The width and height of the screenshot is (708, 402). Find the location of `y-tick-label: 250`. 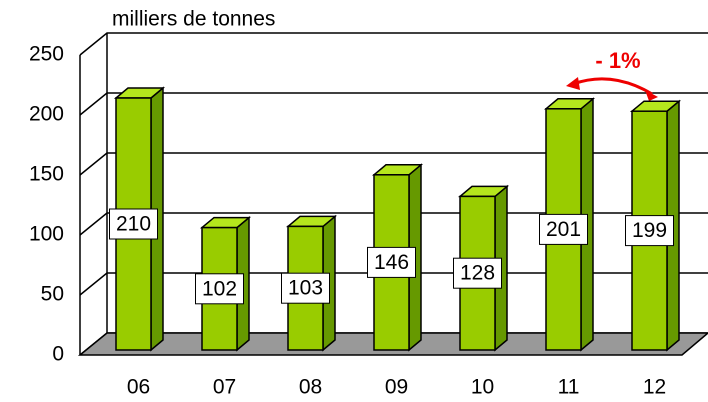

y-tick-label: 250 is located at coordinates (46, 54).